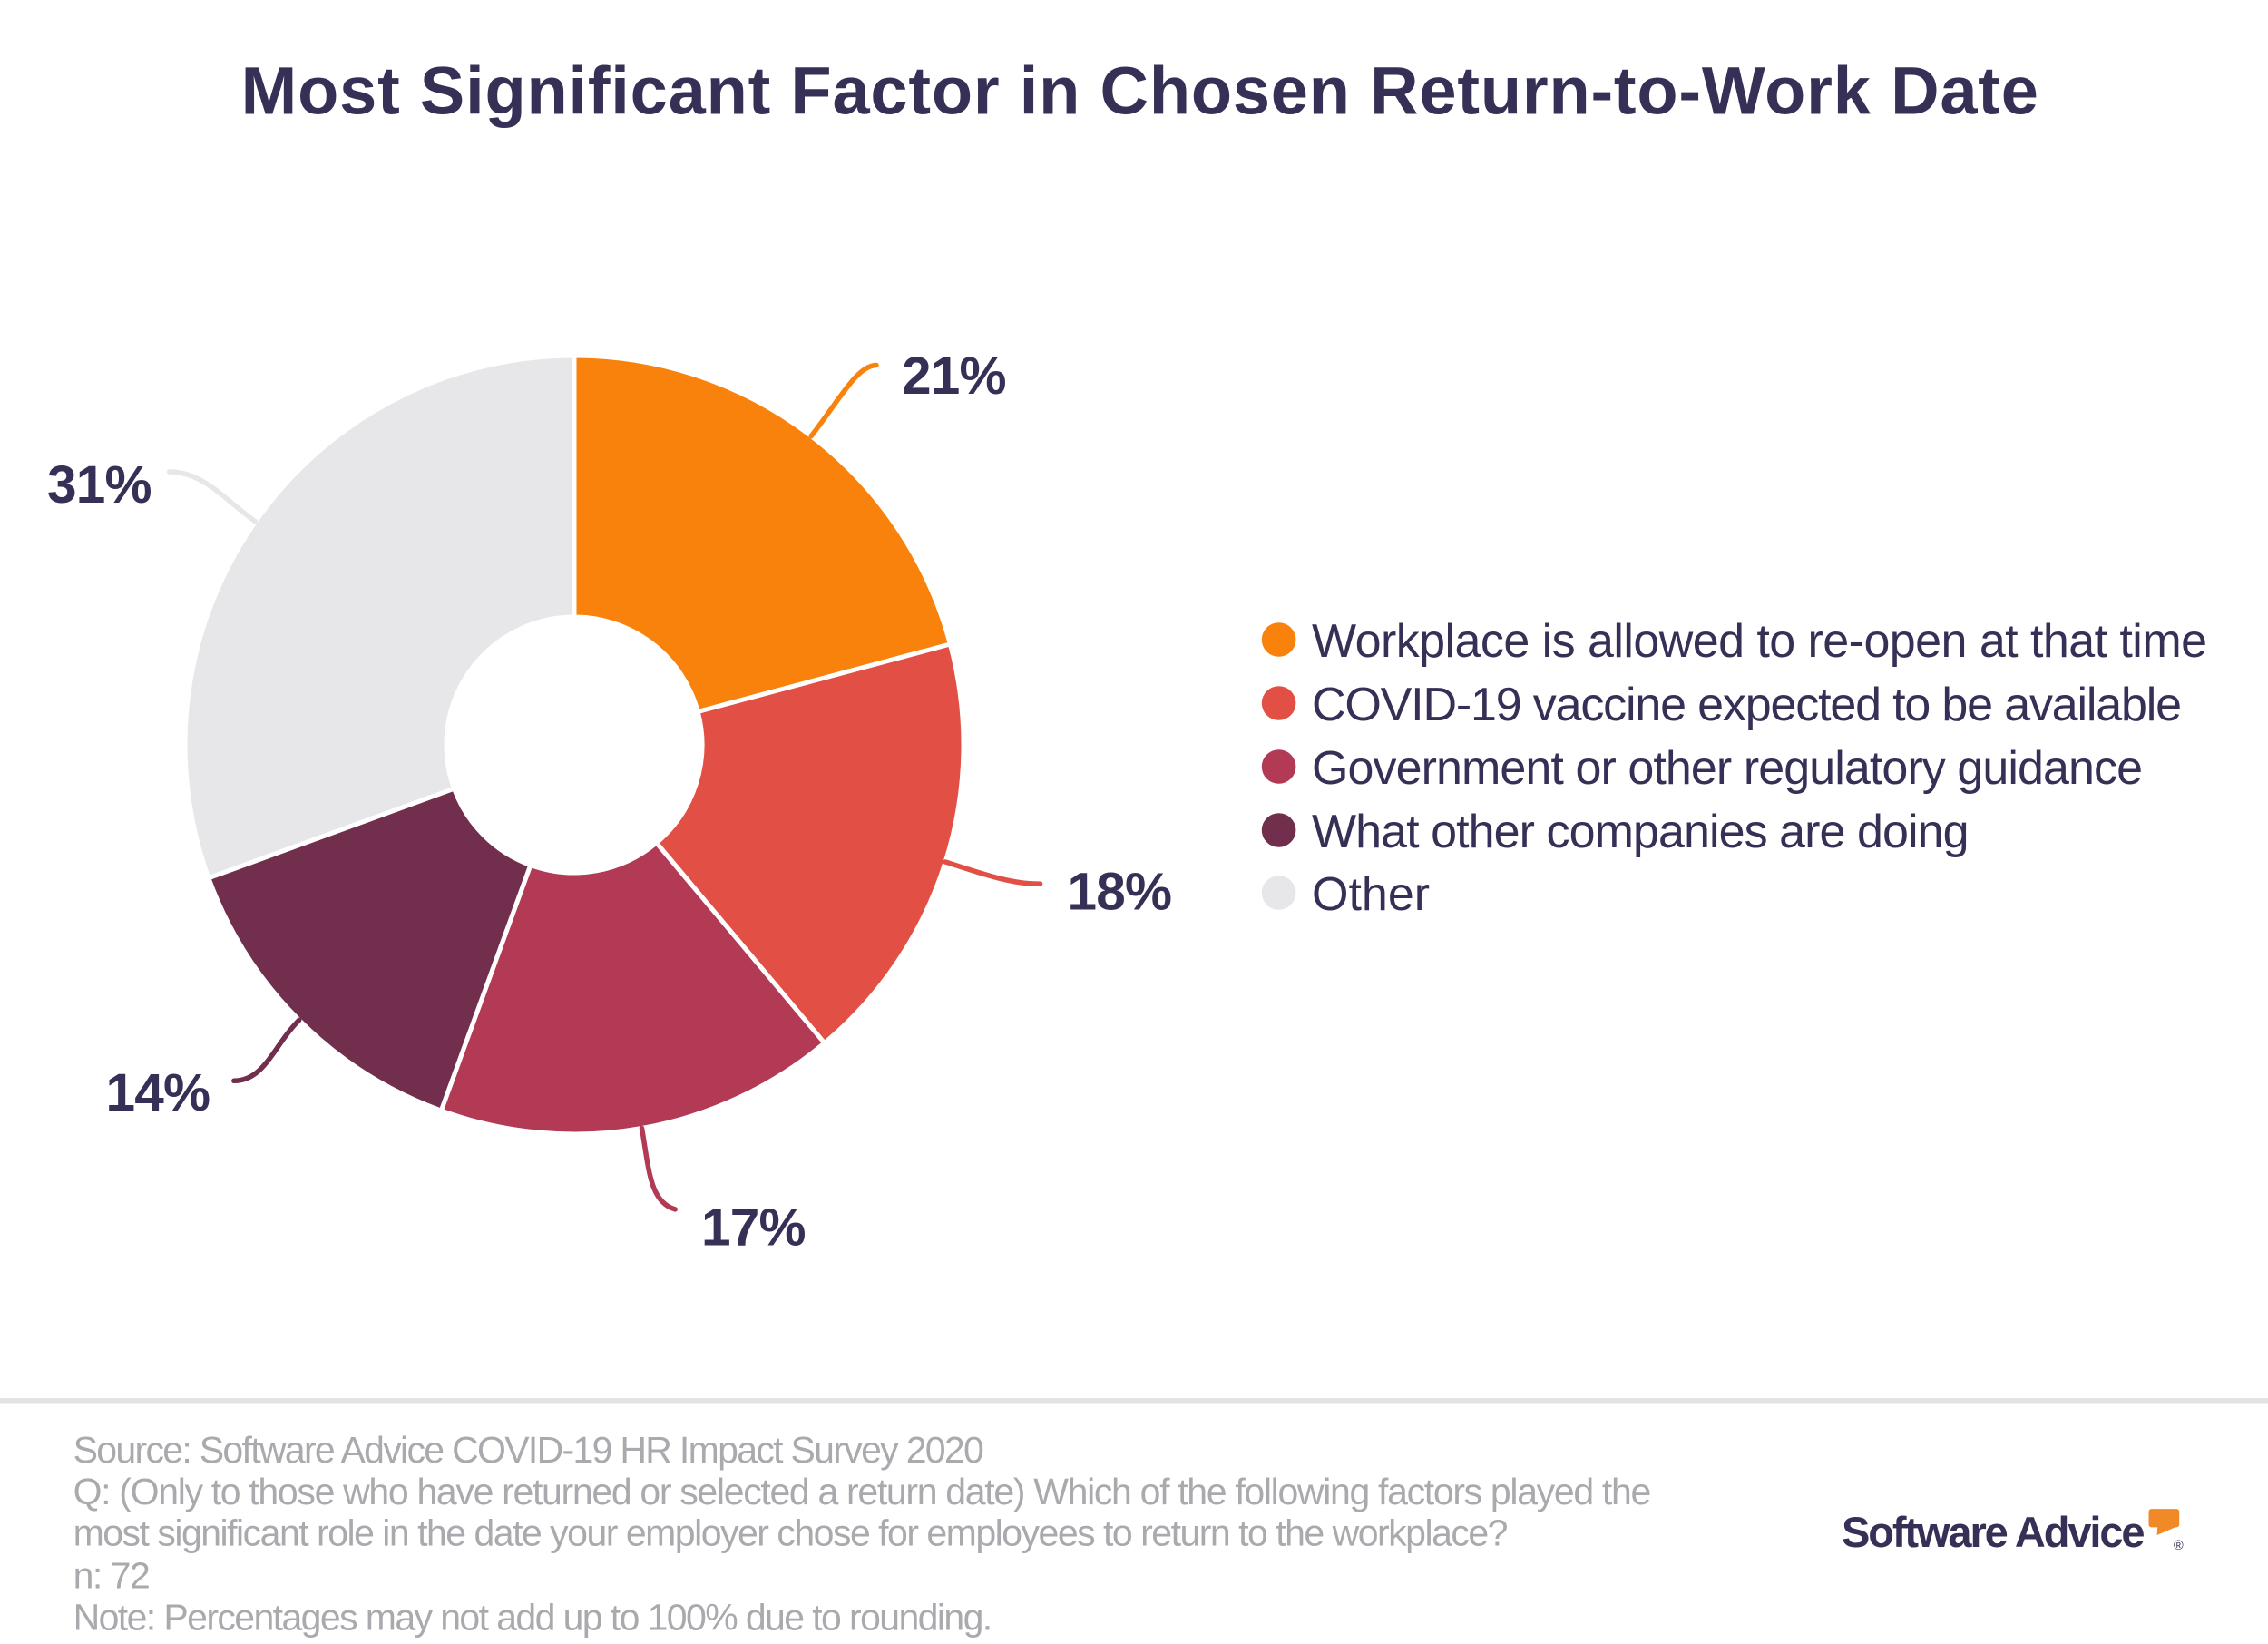 Image resolution: width=2268 pixels, height=1644 pixels. What do you see at coordinates (99, 485) in the screenshot?
I see `svg-text: 31%` at bounding box center [99, 485].